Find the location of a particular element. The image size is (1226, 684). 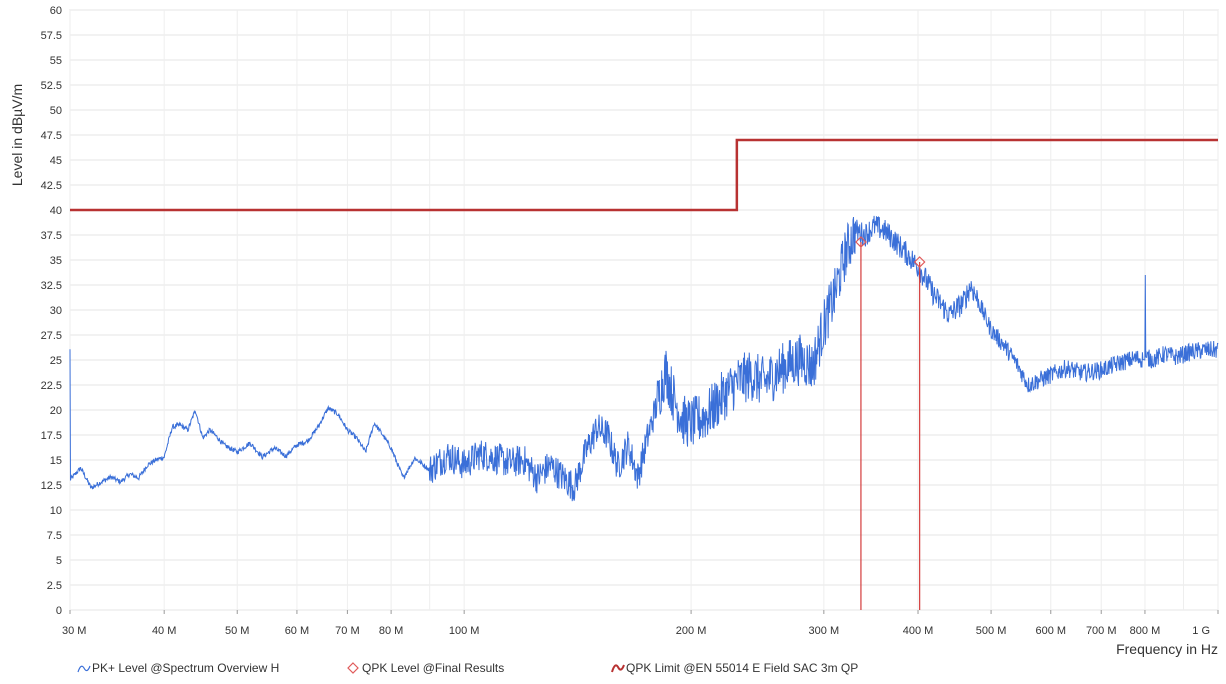

y-tick-label: 52.5 is located at coordinates (51, 86).